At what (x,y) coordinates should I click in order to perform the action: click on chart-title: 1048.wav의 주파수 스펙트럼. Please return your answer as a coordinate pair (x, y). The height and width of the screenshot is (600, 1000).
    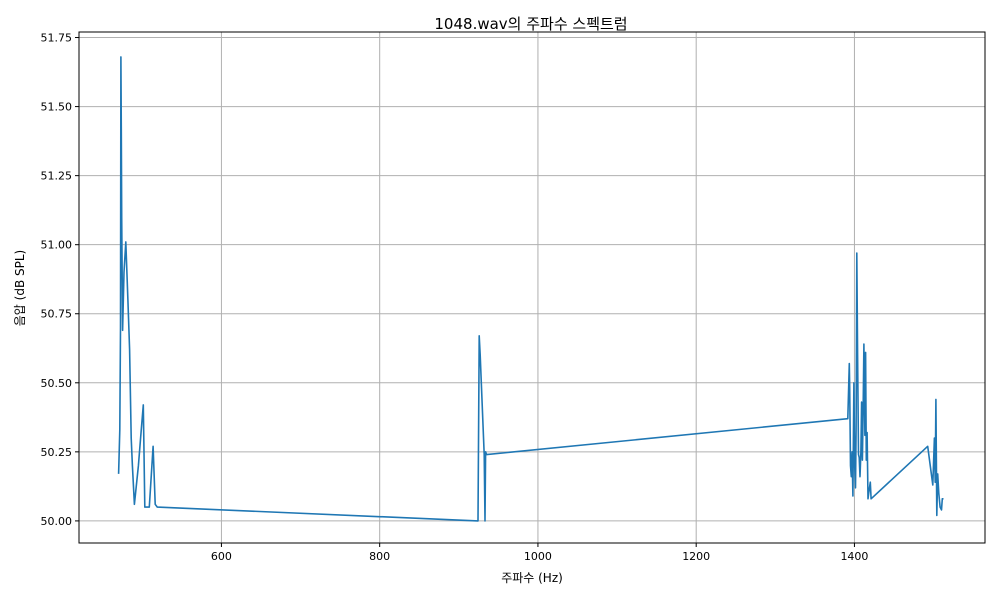
    Looking at the image, I should click on (530, 24).